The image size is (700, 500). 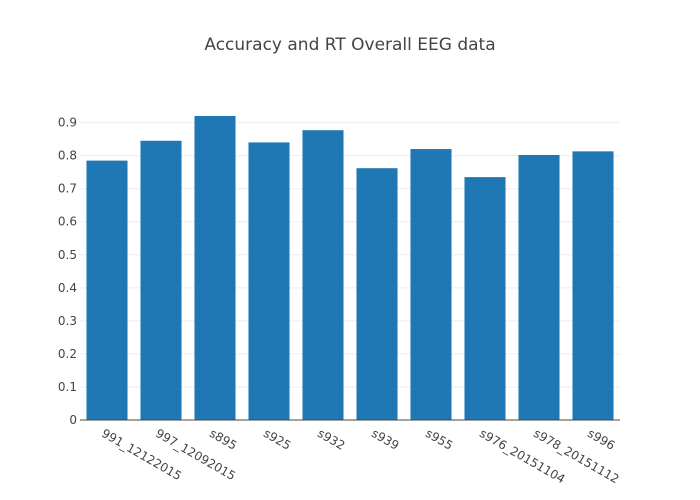 What do you see at coordinates (439, 439) in the screenshot?
I see `x-tick-label: s955` at bounding box center [439, 439].